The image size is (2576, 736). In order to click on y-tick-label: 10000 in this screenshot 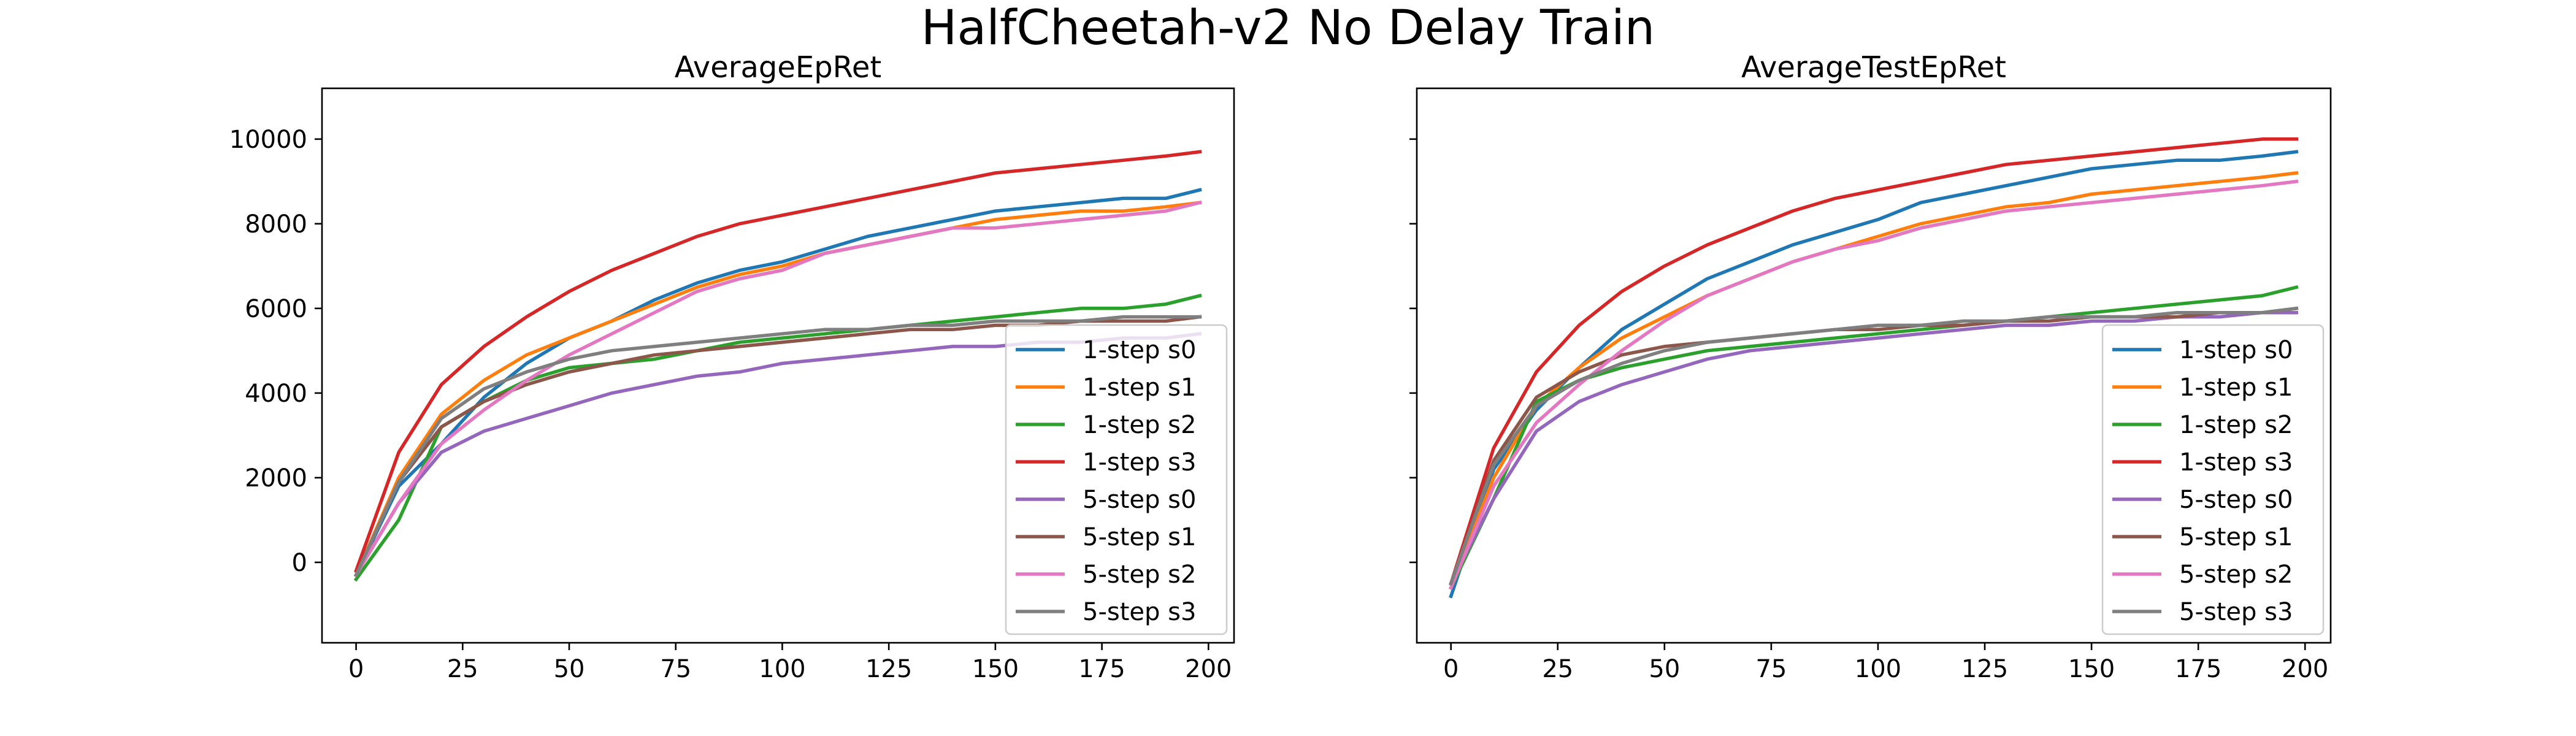, I will do `click(268, 140)`.